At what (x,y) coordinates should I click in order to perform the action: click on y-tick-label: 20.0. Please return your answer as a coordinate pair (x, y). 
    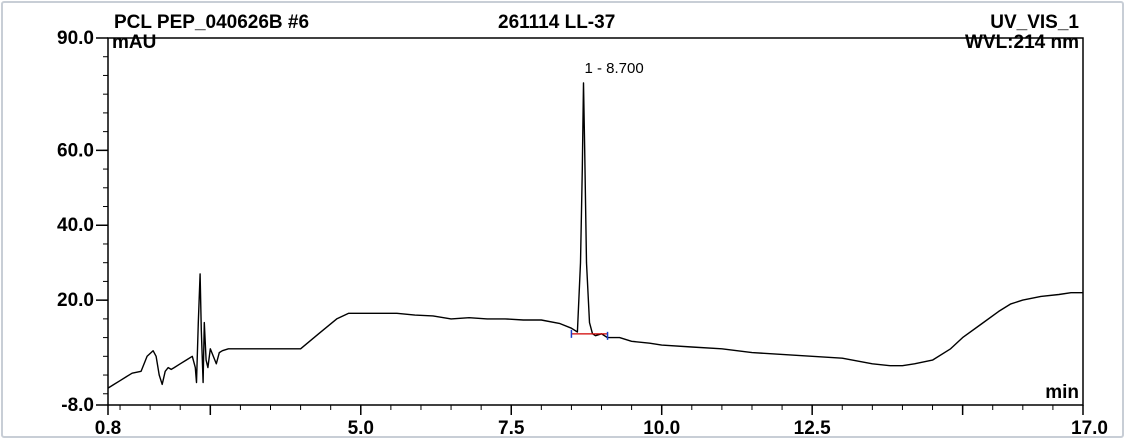
    Looking at the image, I should click on (75, 300).